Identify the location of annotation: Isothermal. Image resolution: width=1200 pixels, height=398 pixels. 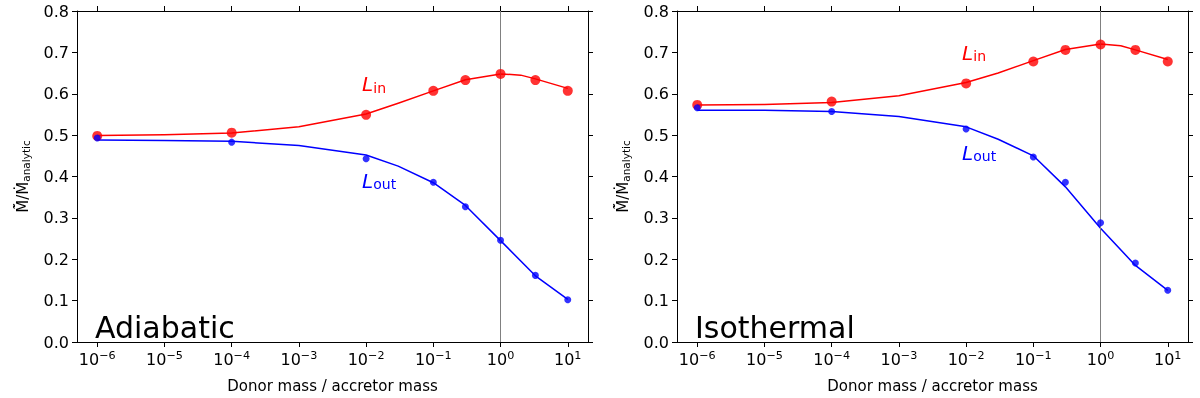
(775, 327).